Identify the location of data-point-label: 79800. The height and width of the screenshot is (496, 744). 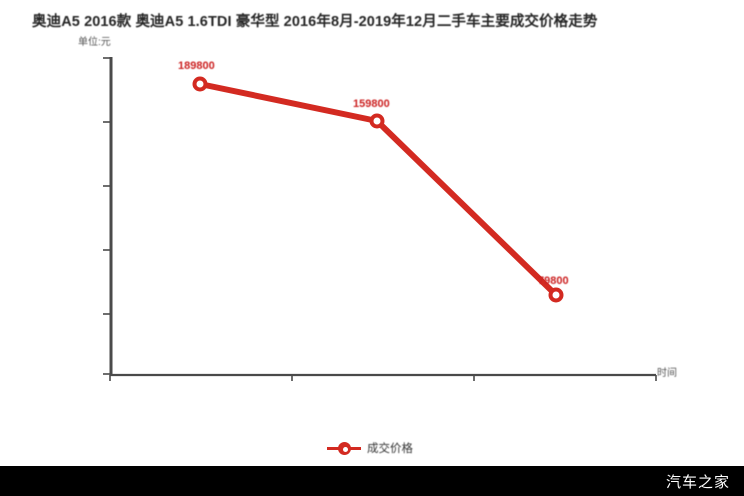
(553, 281).